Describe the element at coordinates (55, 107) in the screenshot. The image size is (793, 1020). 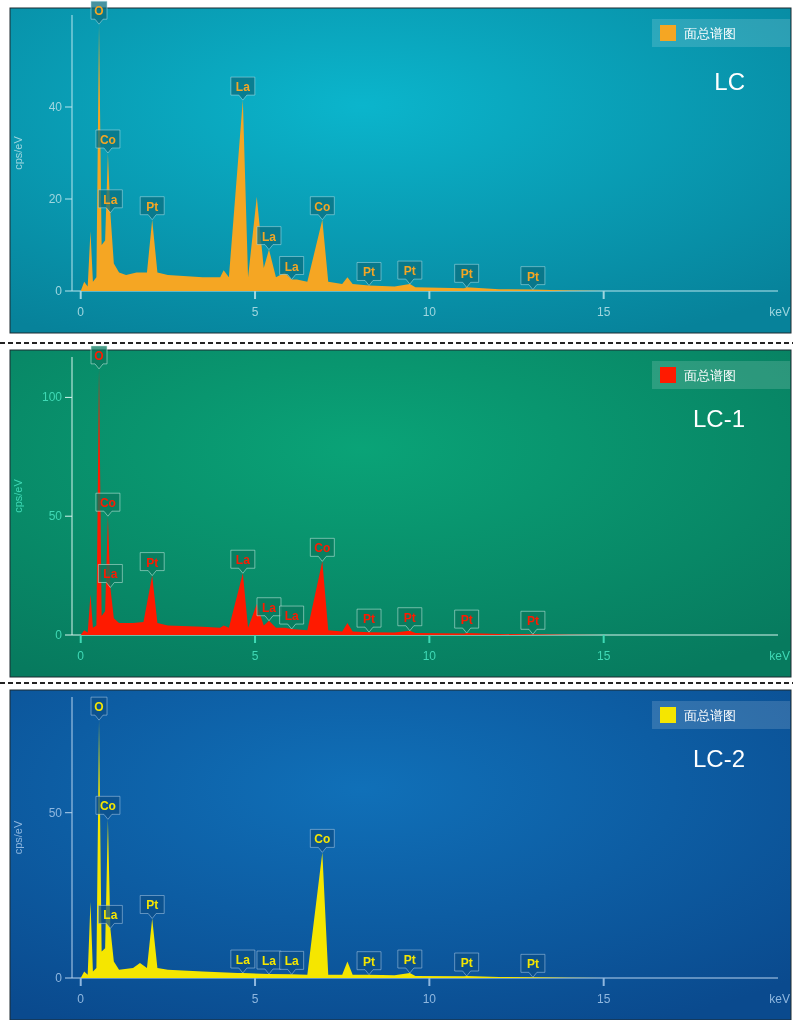
I see `y-tick-label: 40` at that location.